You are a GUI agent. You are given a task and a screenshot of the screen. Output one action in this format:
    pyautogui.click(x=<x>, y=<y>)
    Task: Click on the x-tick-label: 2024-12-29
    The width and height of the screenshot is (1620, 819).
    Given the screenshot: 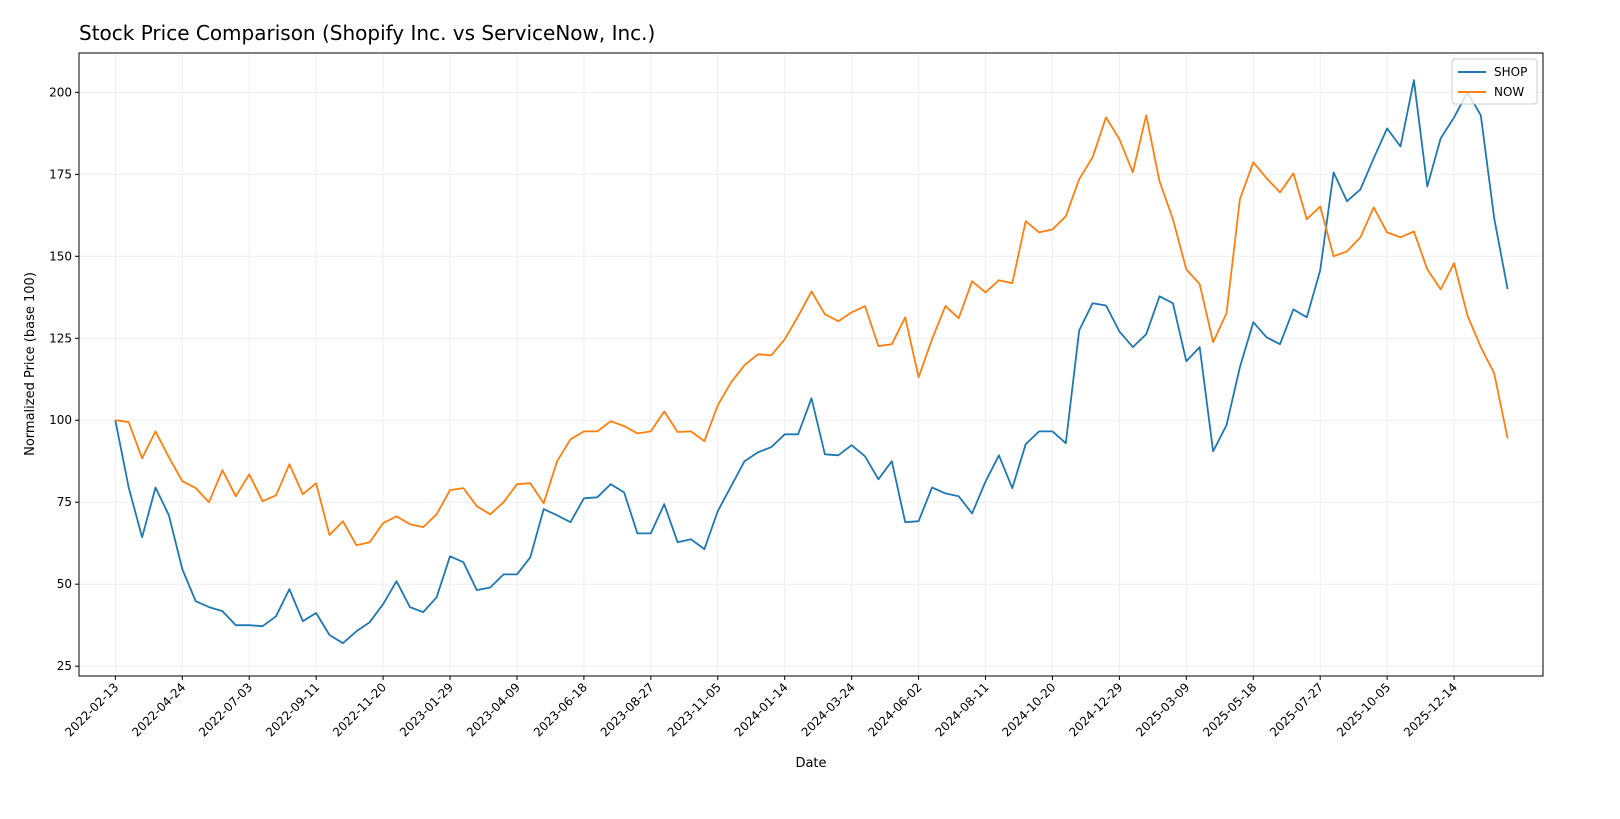 What is the action you would take?
    pyautogui.click(x=1095, y=709)
    